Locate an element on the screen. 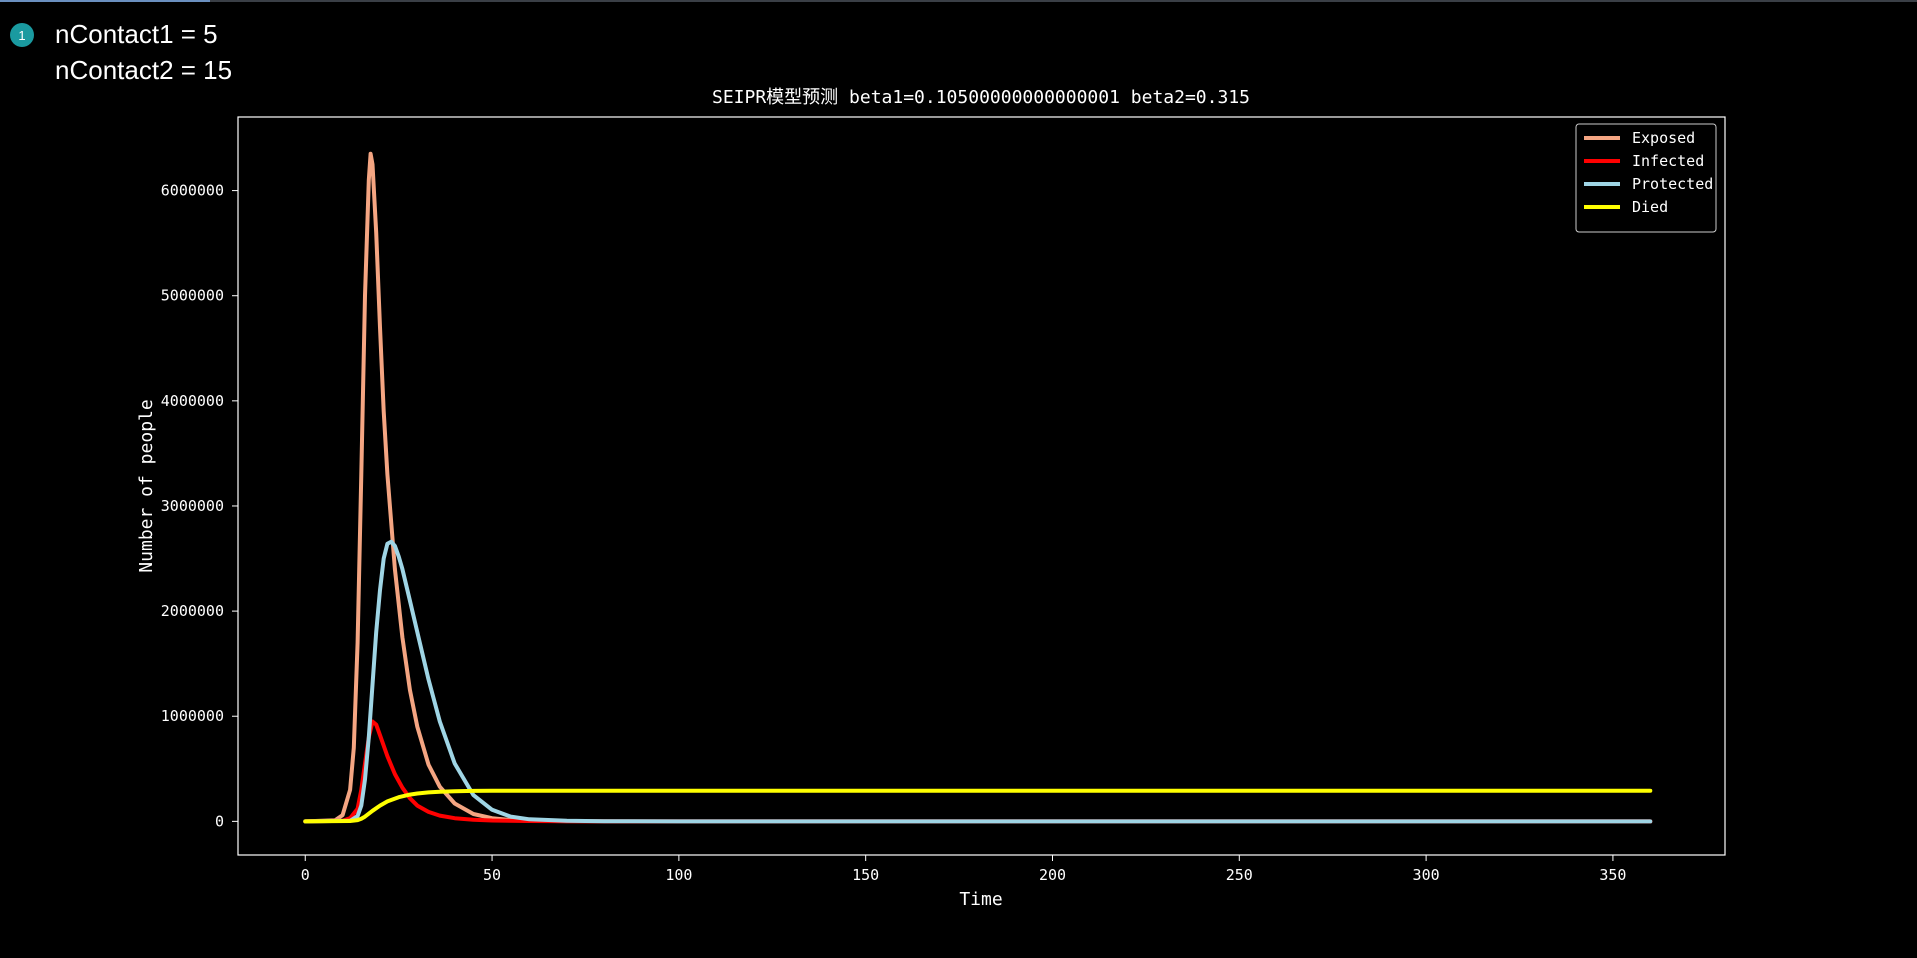 This screenshot has width=1917, height=958. y-tick-label: 4000000 is located at coordinates (192, 401).